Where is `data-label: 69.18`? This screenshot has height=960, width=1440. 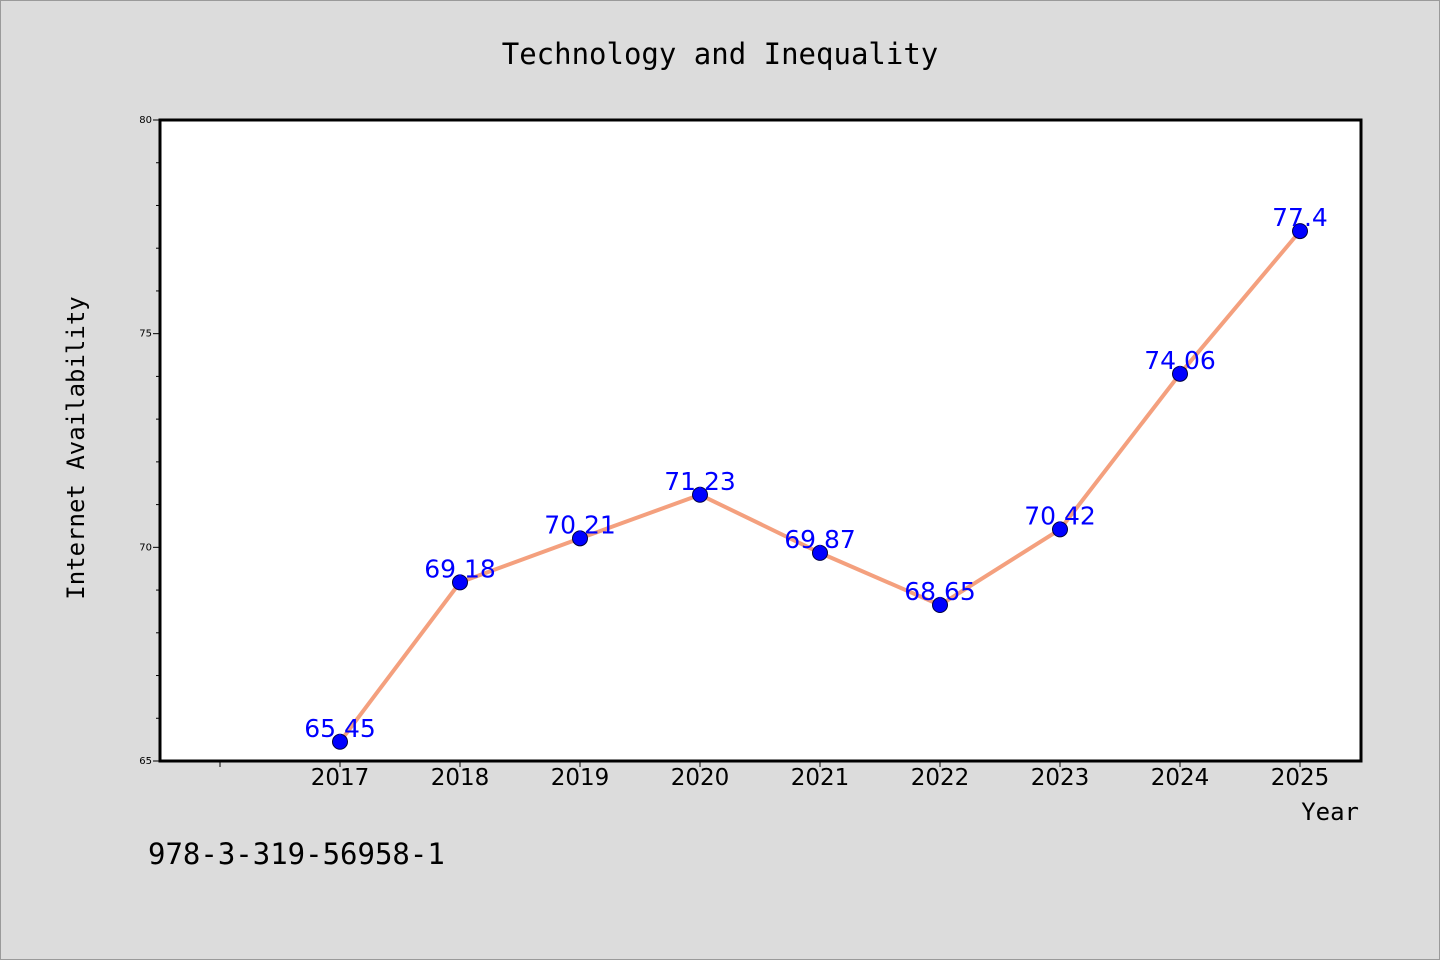
data-label: 69.18 is located at coordinates (460, 568).